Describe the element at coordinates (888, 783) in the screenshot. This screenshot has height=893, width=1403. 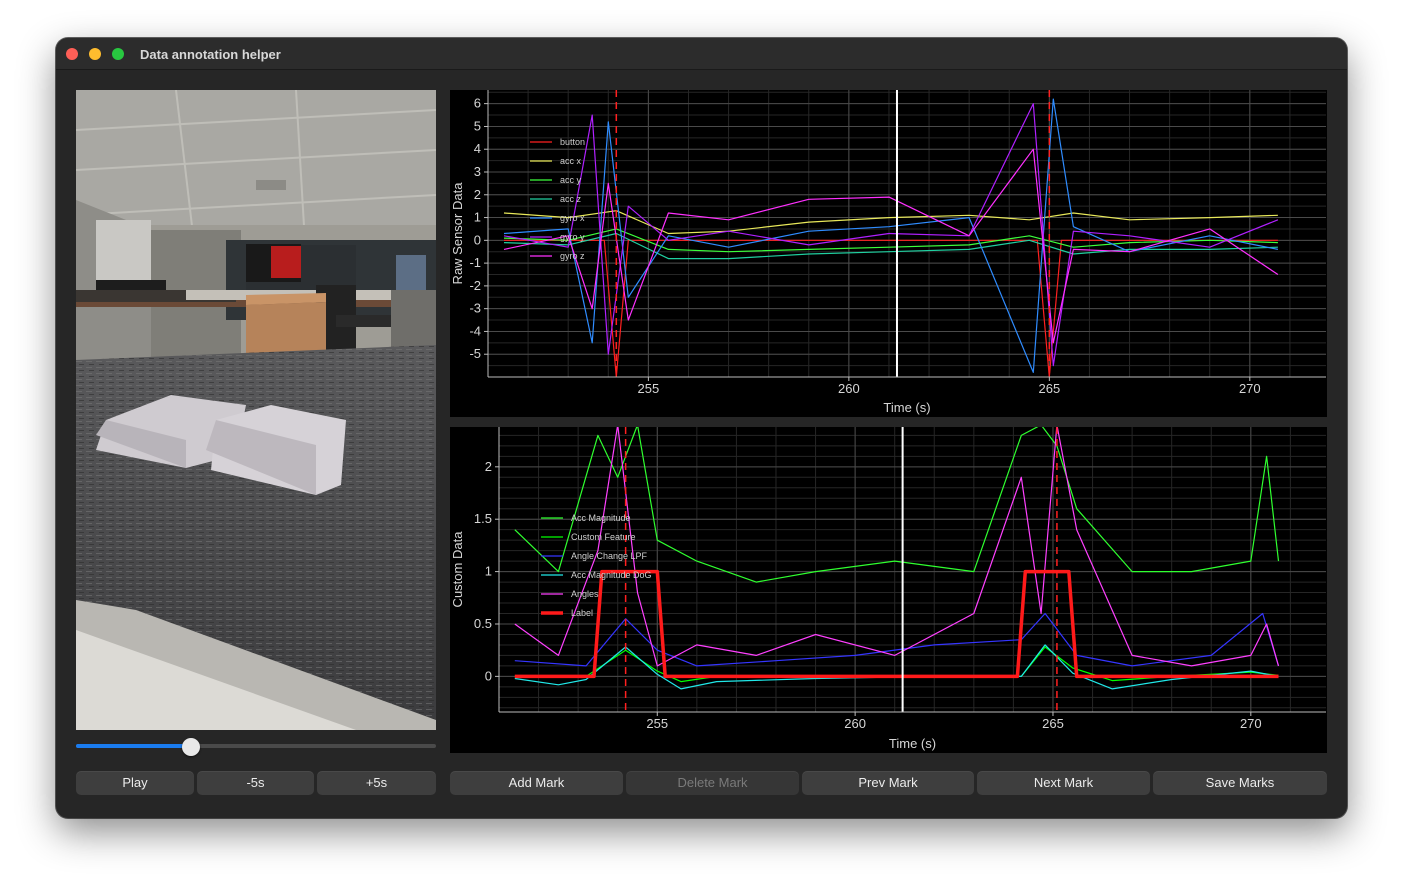
I see `prev-mark-button: Prev Mark` at that location.